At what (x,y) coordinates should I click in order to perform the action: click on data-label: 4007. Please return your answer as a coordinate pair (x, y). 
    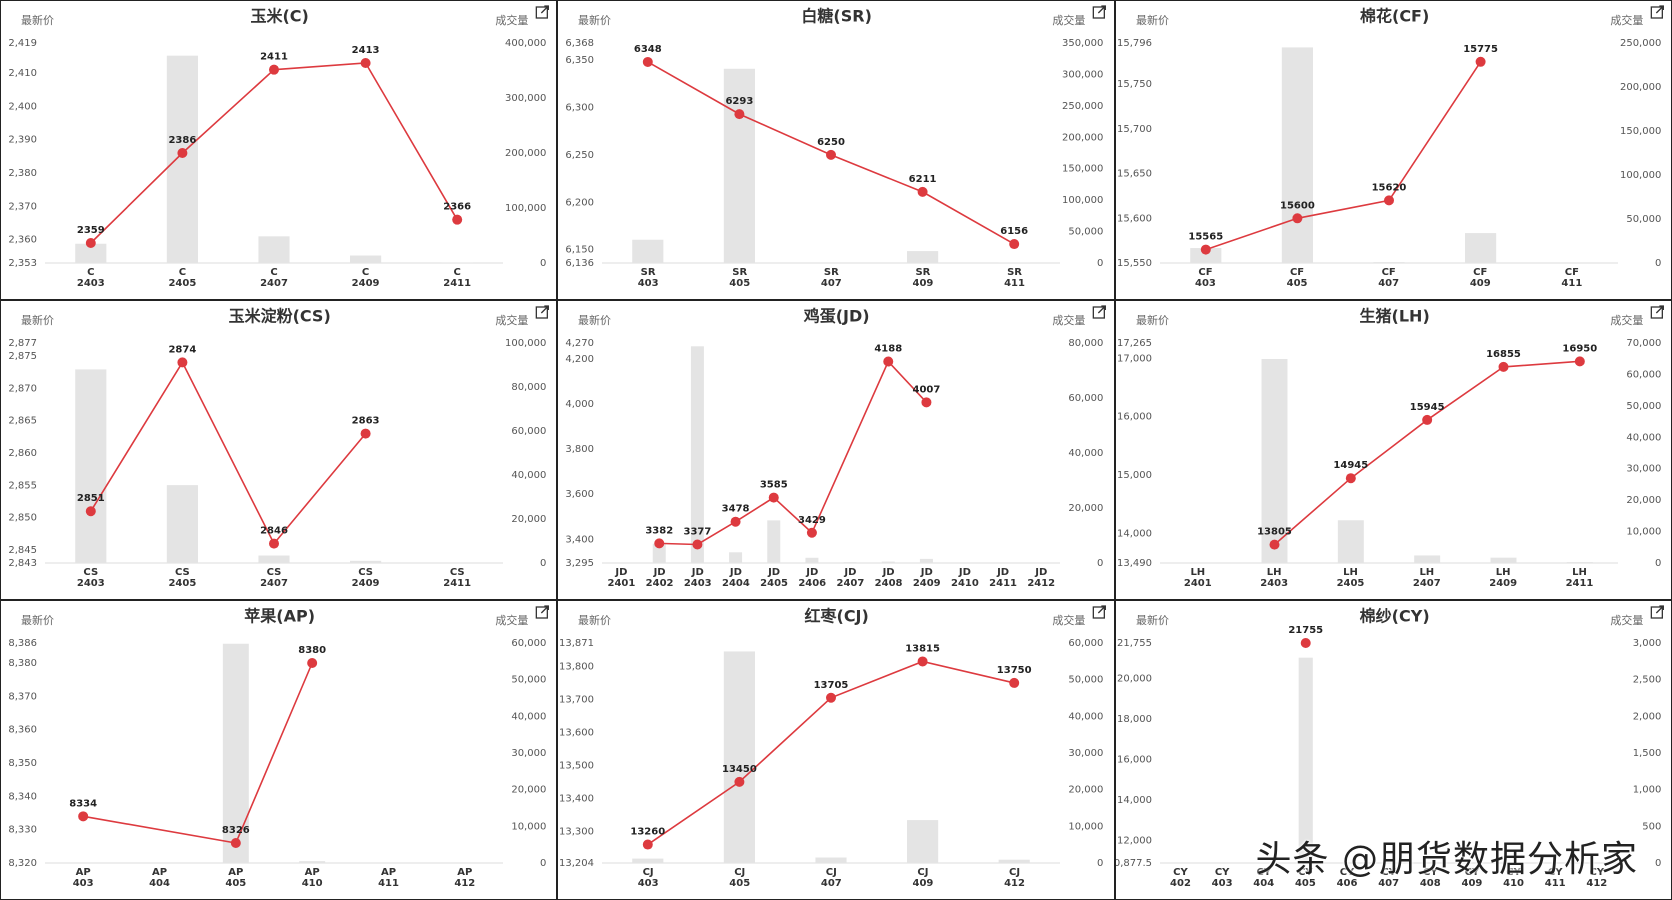
    Looking at the image, I should click on (927, 389).